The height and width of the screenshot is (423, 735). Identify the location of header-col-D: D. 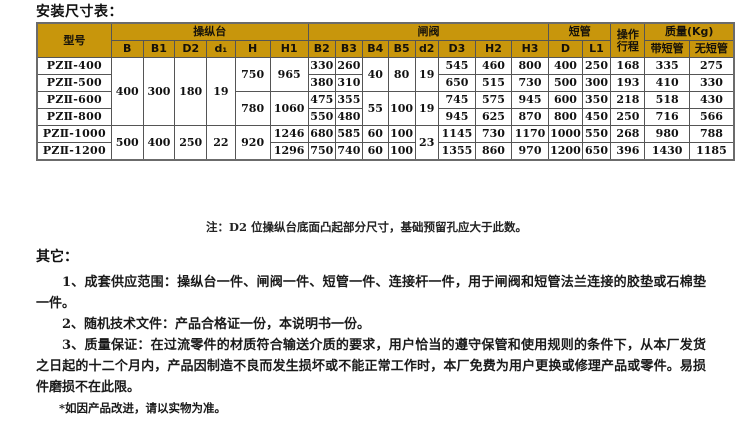
(565, 49).